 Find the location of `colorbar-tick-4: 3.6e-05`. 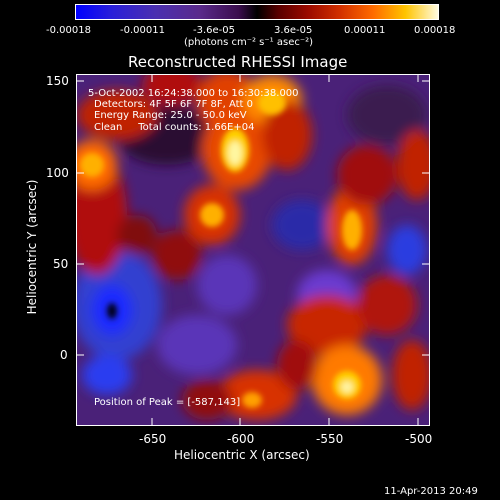

colorbar-tick-4: 3.6e-05 is located at coordinates (293, 30).